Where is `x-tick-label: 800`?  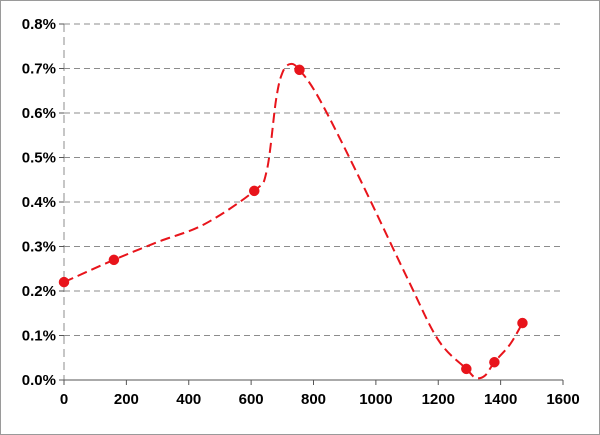
x-tick-label: 800 is located at coordinates (313, 399).